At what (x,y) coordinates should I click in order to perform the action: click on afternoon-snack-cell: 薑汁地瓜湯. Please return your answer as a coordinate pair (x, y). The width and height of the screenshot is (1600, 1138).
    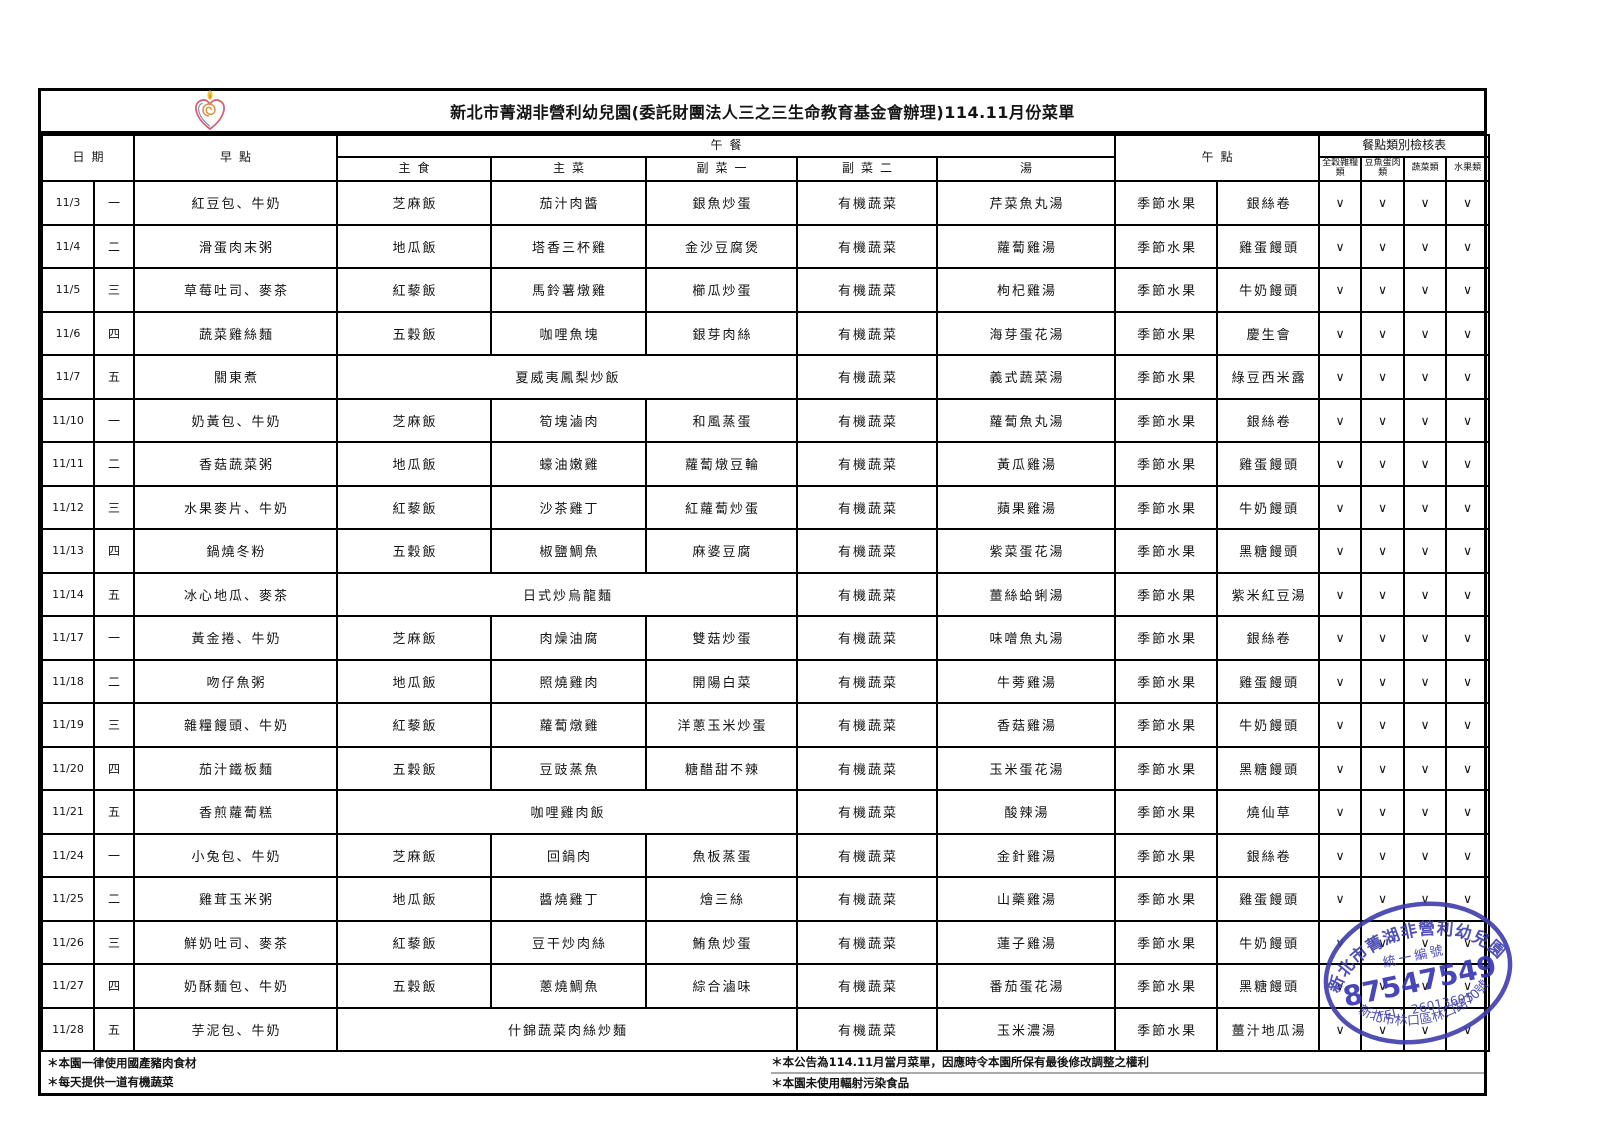
    Looking at the image, I should click on (1268, 1029).